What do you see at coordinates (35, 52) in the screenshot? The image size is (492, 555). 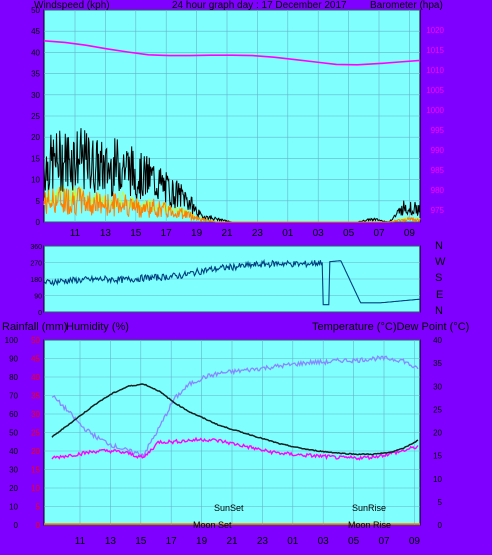 I see `wind-tick-label: 40` at bounding box center [35, 52].